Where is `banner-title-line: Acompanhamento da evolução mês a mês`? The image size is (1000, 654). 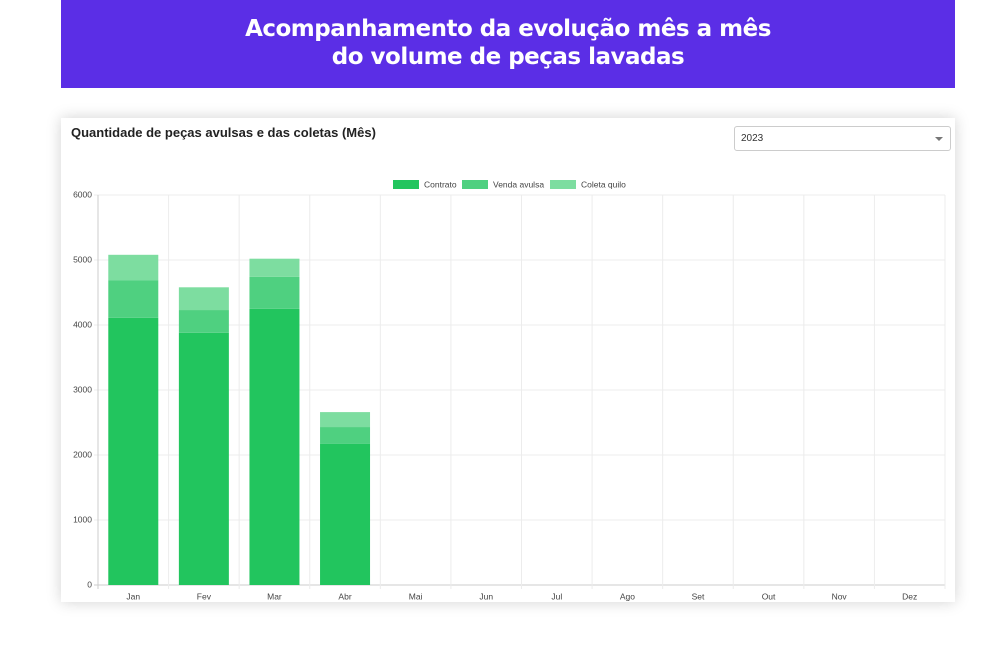
banner-title-line: Acompanhamento da evolução mês a mês is located at coordinates (508, 29).